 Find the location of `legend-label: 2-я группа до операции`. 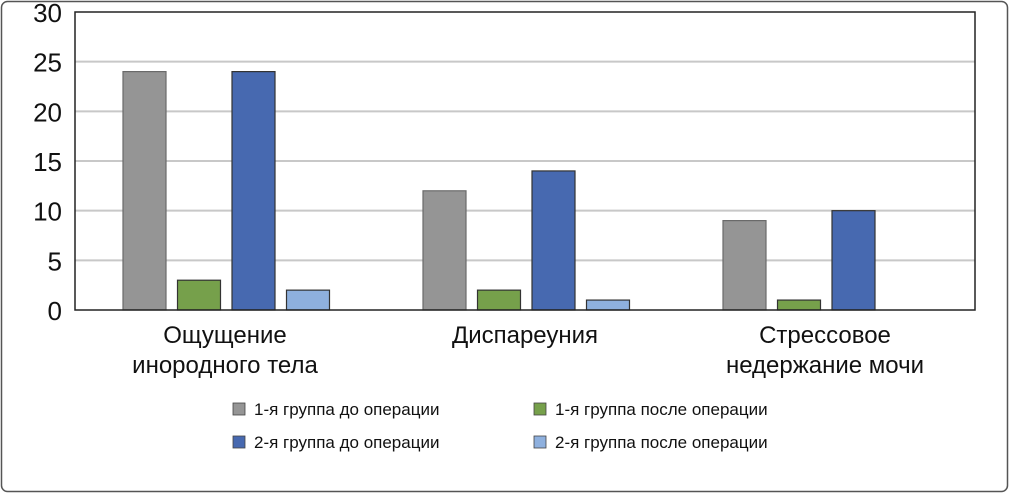

legend-label: 2-я группа до операции is located at coordinates (346, 442).